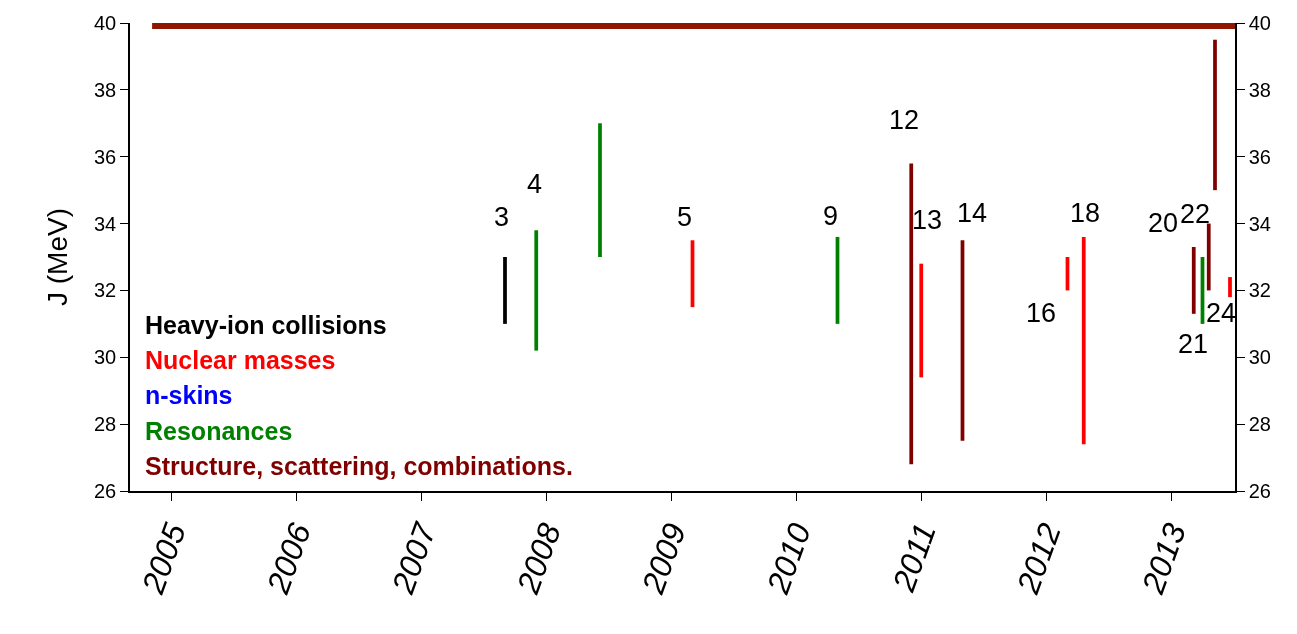  I want to click on annotation: 3, so click(502, 217).